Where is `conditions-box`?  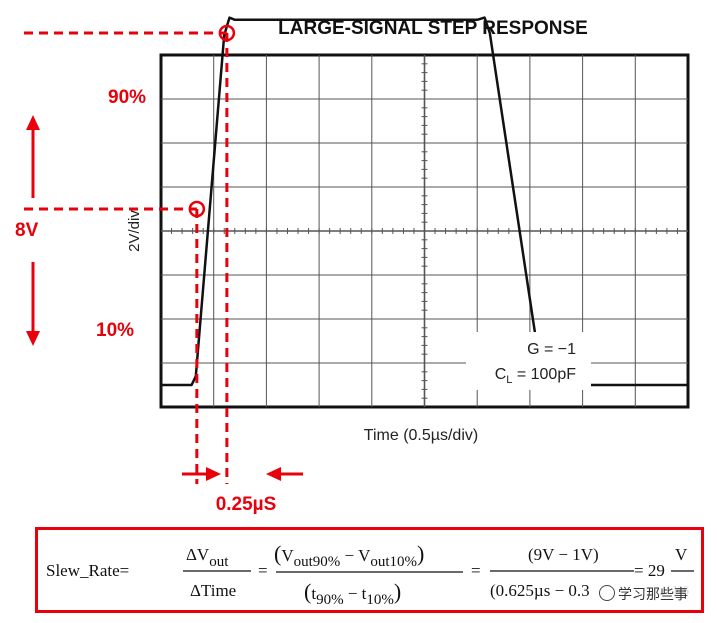
conditions-box is located at coordinates (528, 361).